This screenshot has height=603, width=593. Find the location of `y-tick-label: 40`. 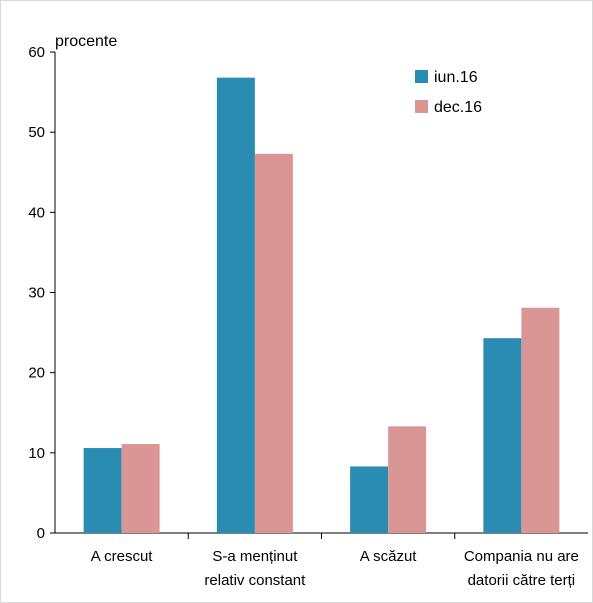

y-tick-label: 40 is located at coordinates (36, 212).